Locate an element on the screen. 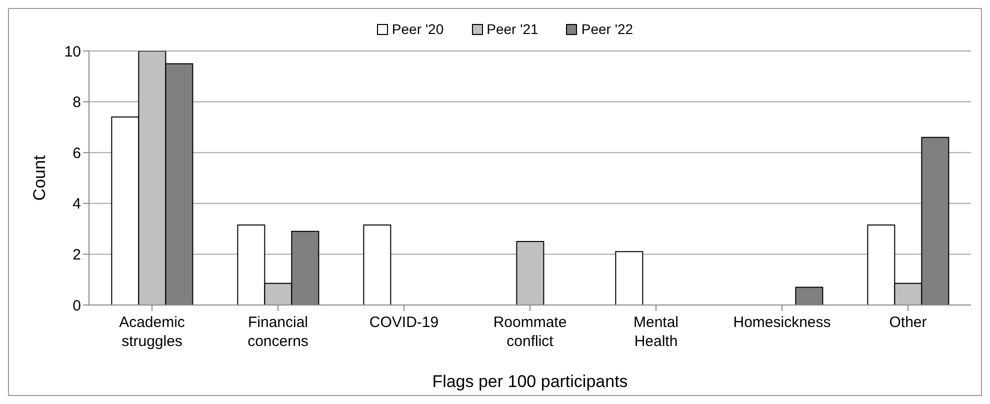  y-tick-label: 2 is located at coordinates (76, 255).